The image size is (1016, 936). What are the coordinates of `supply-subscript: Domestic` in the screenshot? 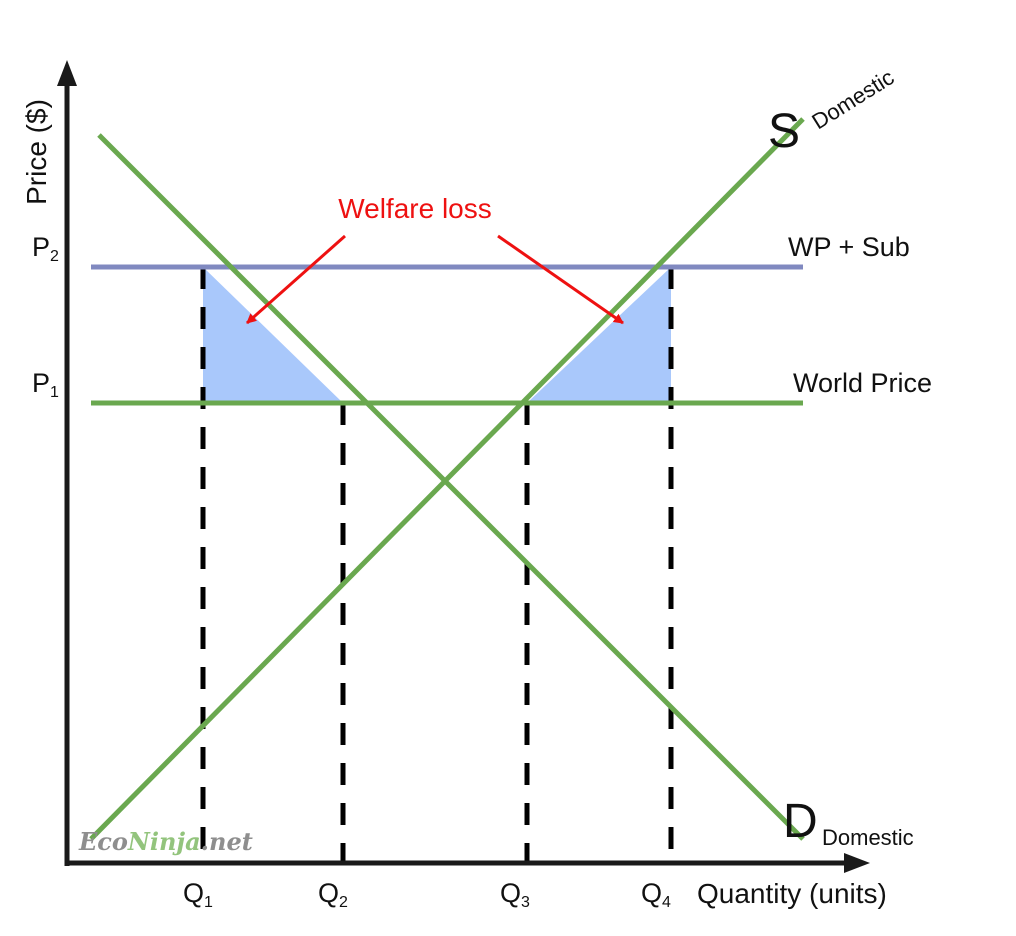 It's located at (852, 99).